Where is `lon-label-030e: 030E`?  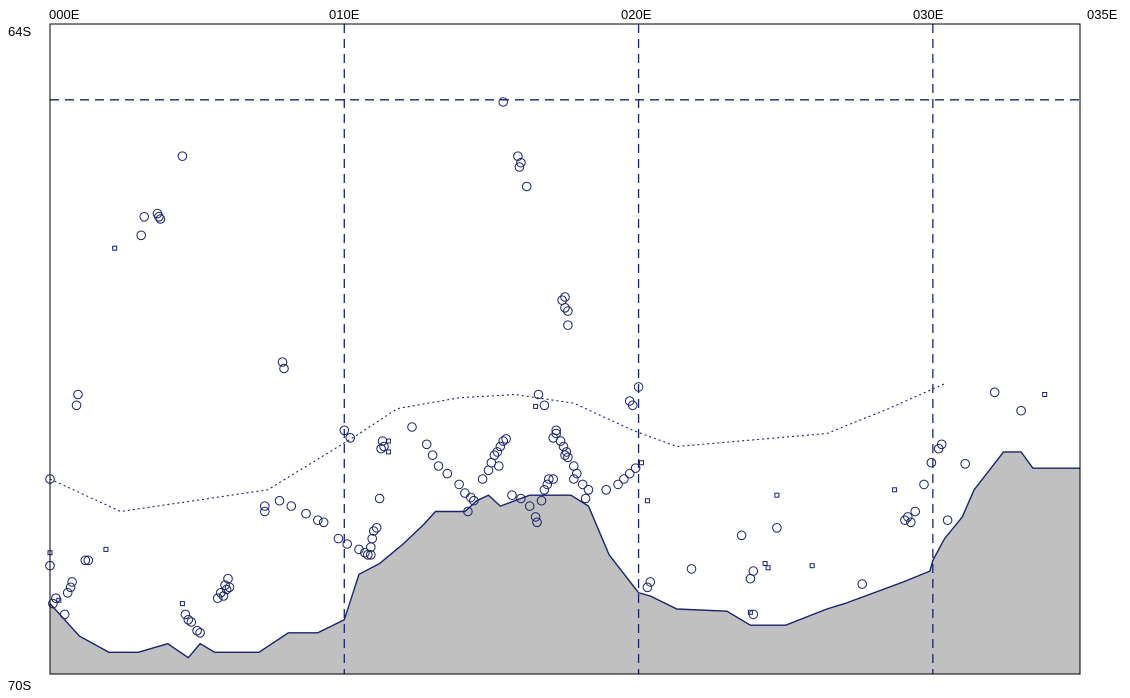 lon-label-030e: 030E is located at coordinates (928, 14).